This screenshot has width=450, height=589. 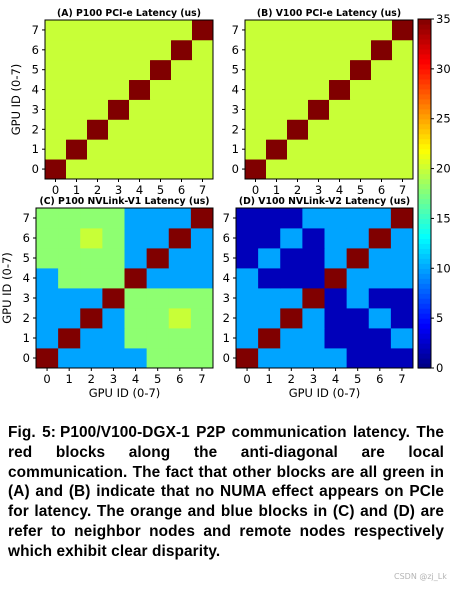 I want to click on heatmap-c-ytick-4: 4, so click(x=26, y=278).